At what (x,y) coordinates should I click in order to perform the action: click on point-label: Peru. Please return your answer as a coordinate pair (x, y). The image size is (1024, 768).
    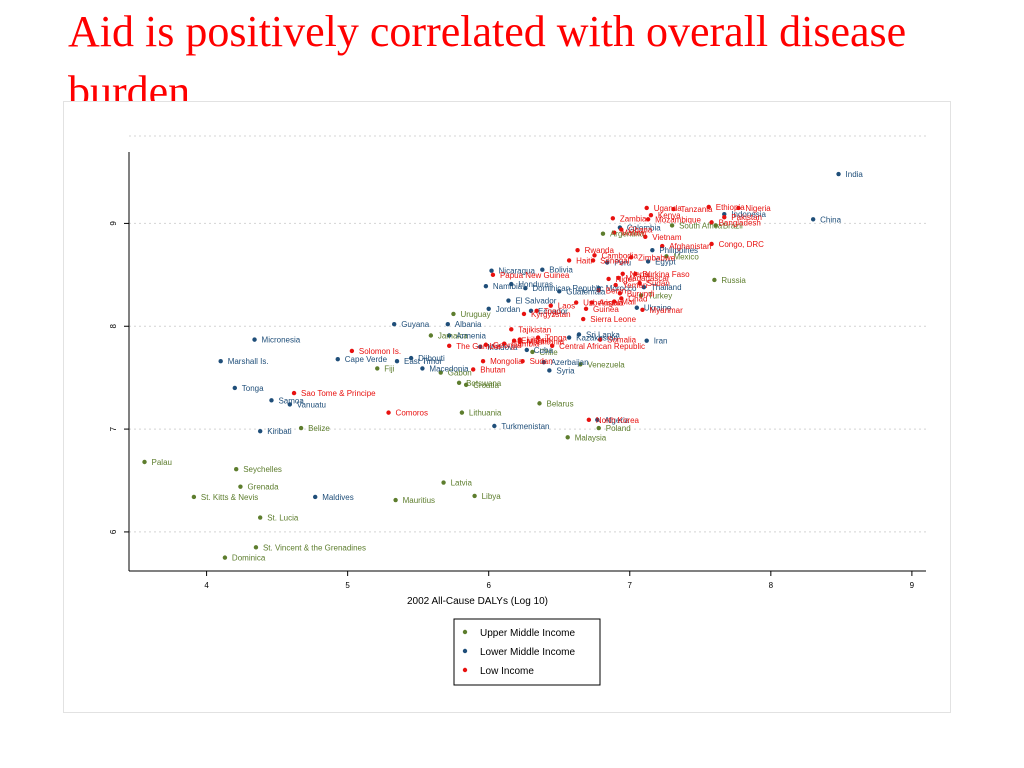
    Looking at the image, I should click on (622, 262).